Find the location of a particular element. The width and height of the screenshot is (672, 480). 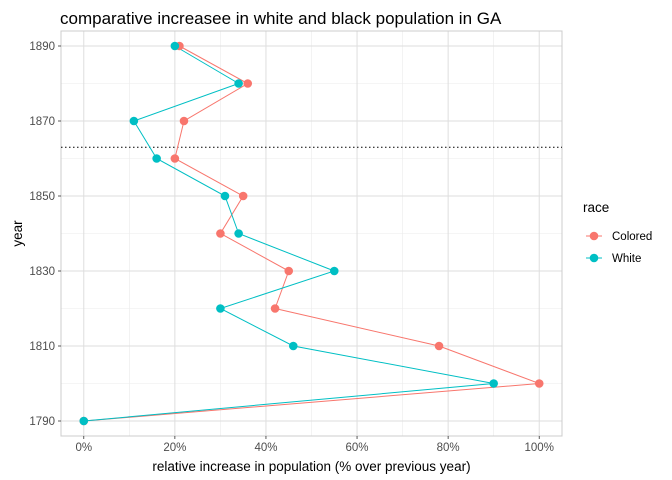

legend-key-white is located at coordinates (594, 258).